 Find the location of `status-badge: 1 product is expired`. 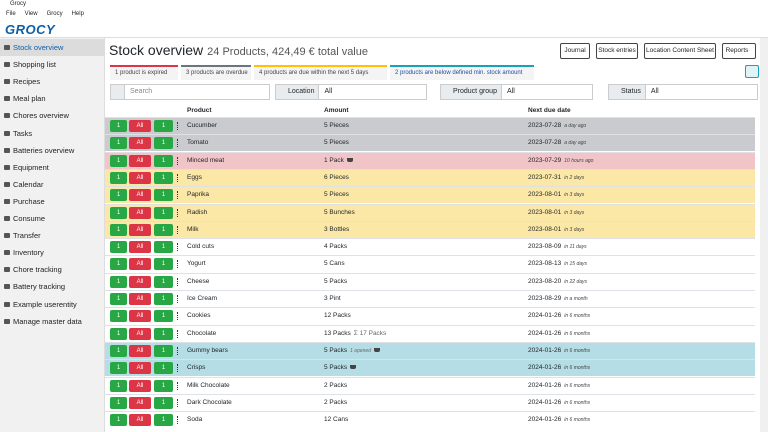

status-badge: 1 product is expired is located at coordinates (144, 72).